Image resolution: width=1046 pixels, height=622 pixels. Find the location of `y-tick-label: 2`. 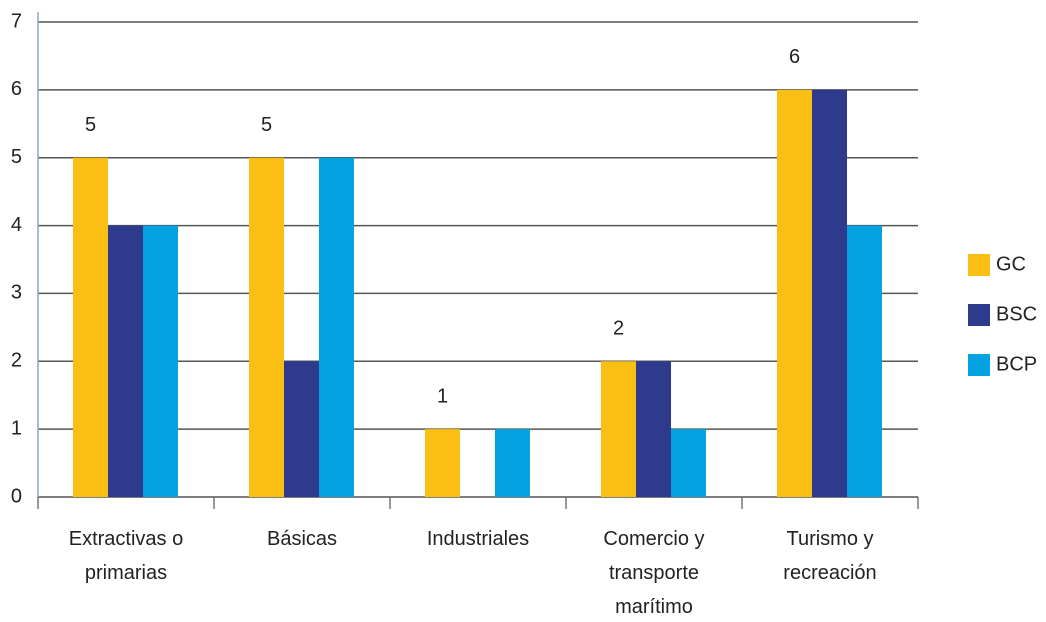

y-tick-label: 2 is located at coordinates (16, 361).